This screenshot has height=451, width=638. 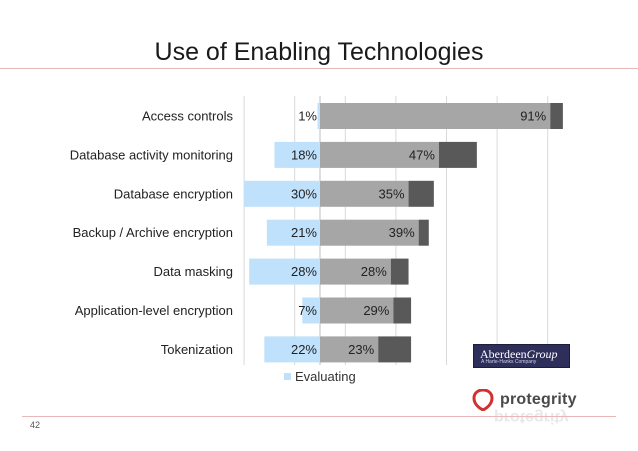 I want to click on badge-name: AberdeenGroup, so click(x=519, y=354).